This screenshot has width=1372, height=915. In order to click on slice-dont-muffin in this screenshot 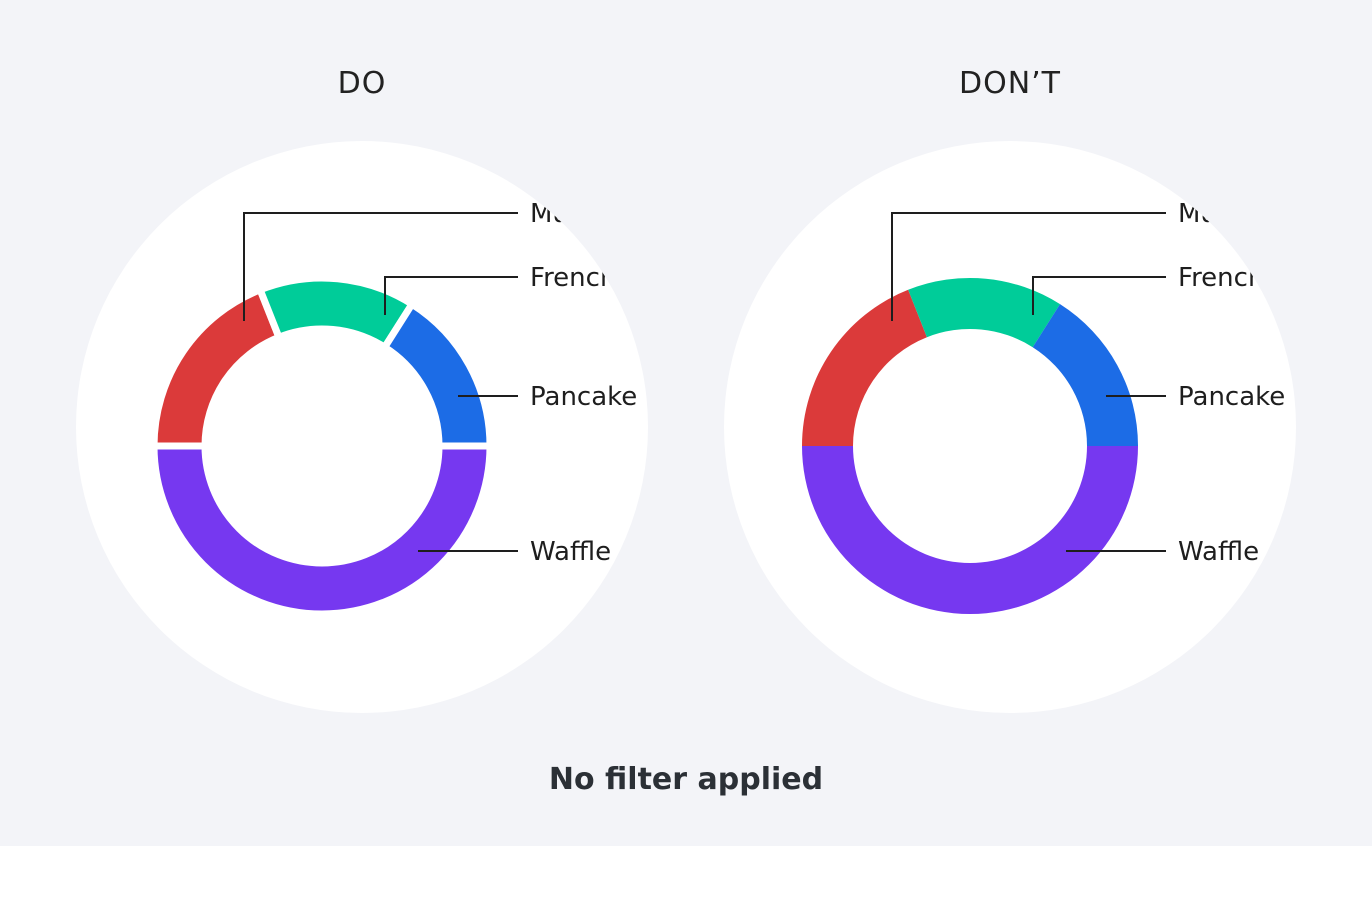, I will do `click(864, 367)`.